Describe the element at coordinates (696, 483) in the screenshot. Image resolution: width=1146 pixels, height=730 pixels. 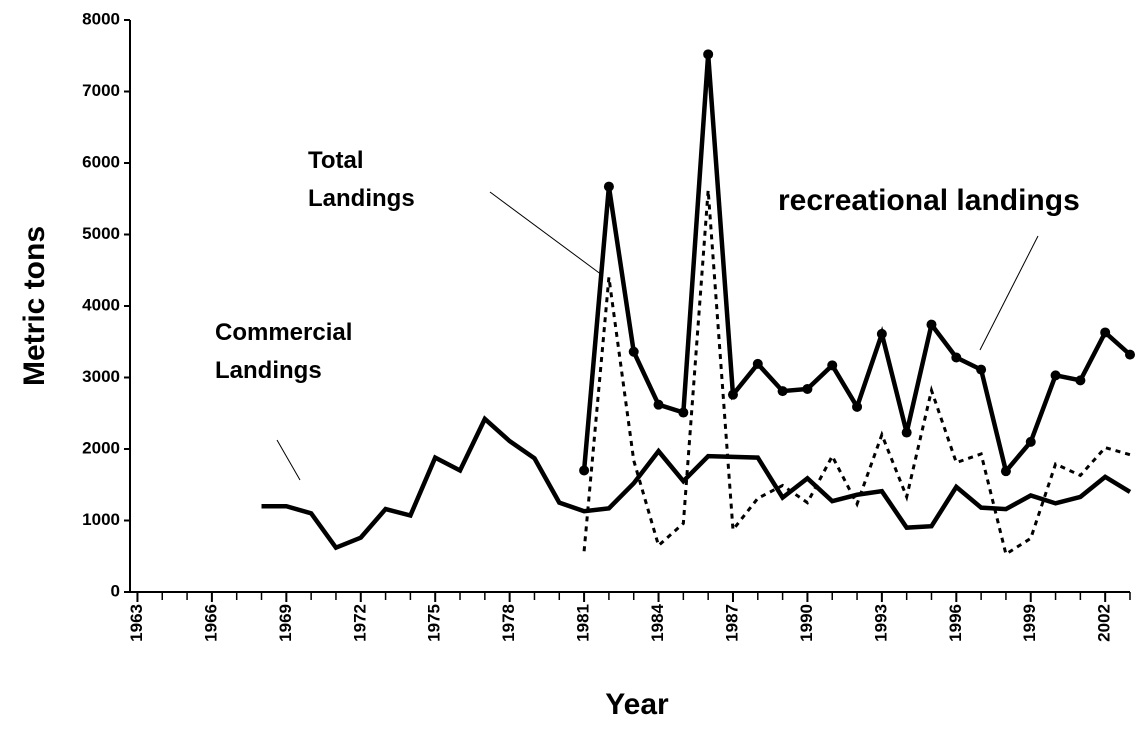
I see `series-line` at that location.